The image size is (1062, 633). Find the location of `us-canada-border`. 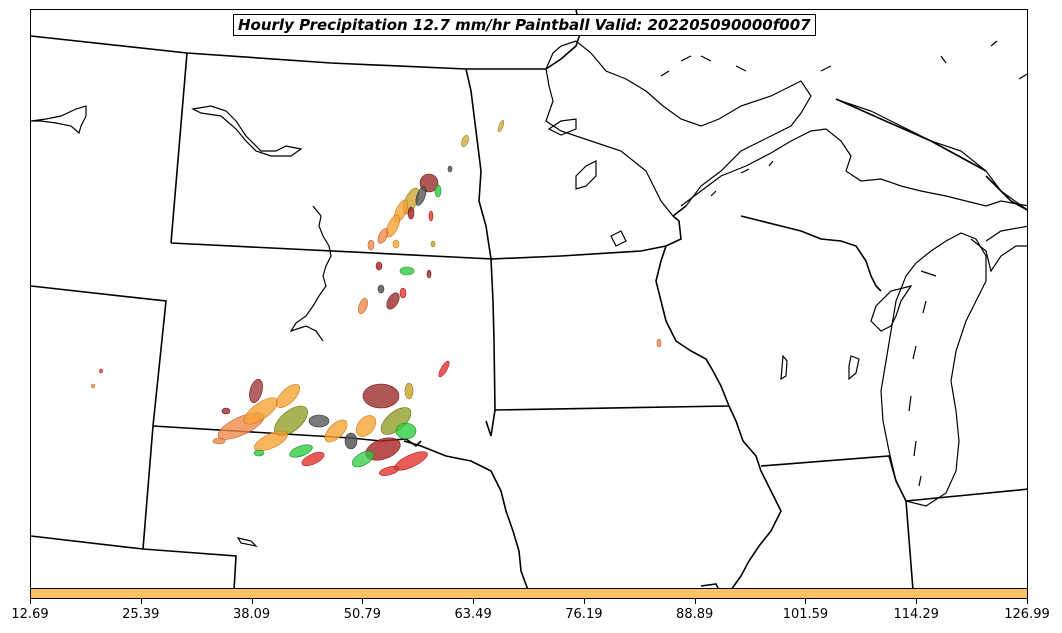

us-canada-border is located at coordinates (288, 52).